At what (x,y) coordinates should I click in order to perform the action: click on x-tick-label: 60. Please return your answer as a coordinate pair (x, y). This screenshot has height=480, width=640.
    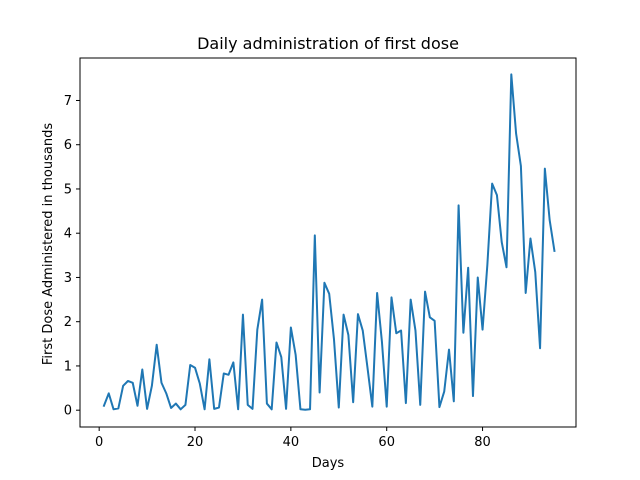
    Looking at the image, I should click on (386, 442).